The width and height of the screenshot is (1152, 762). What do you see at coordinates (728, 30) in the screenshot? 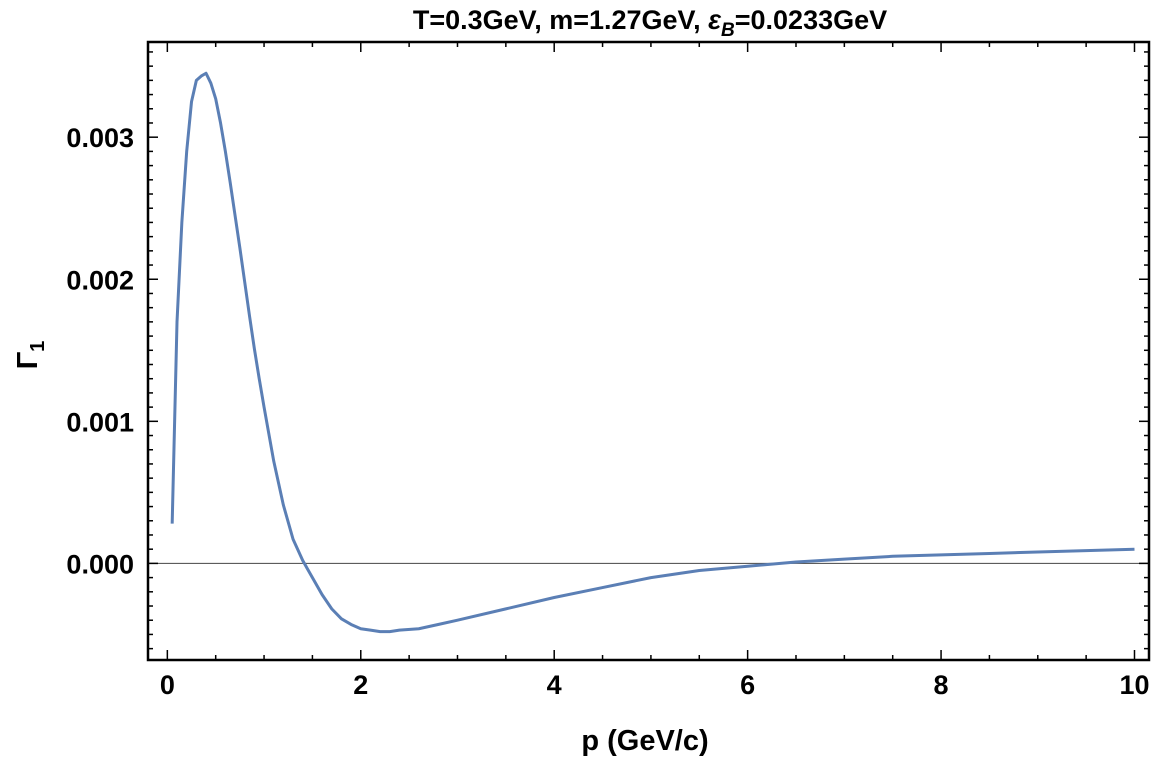
I see `chart-title-subscript: B` at bounding box center [728, 30].